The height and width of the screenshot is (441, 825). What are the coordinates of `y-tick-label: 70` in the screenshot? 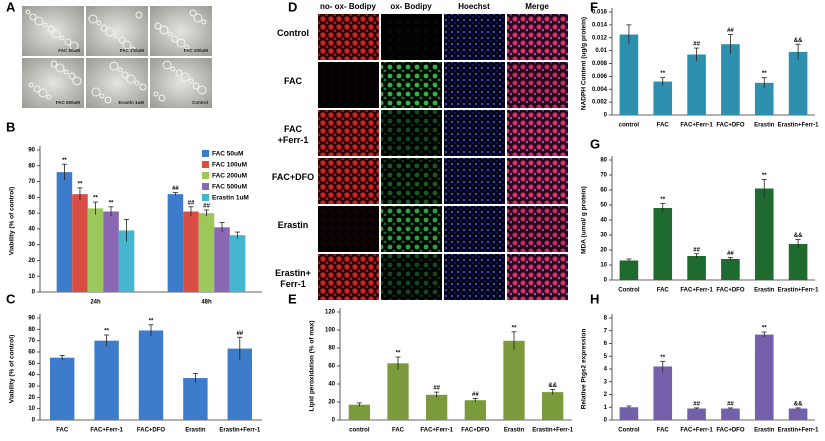 It's located at (31, 182).